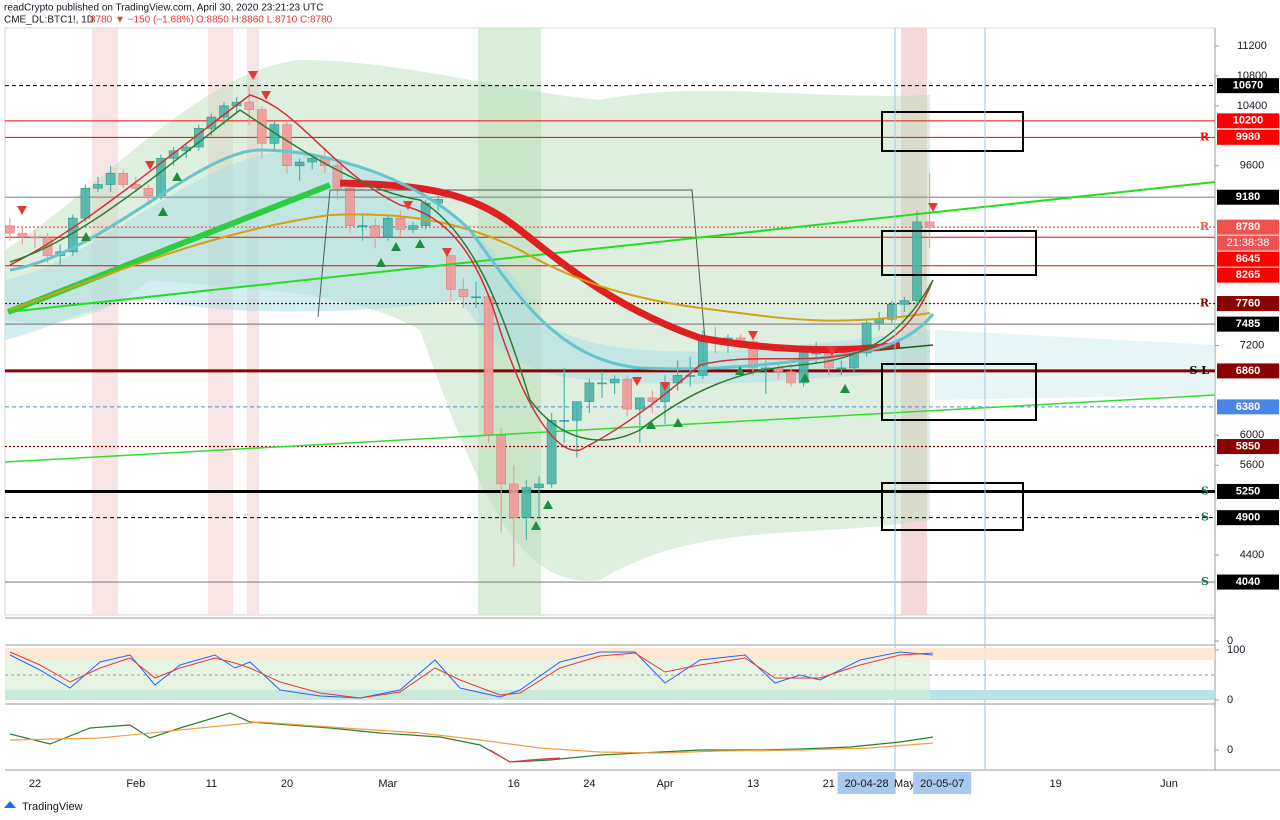 The image size is (1280, 820). I want to click on level-tag-label: 5250, so click(1248, 491).